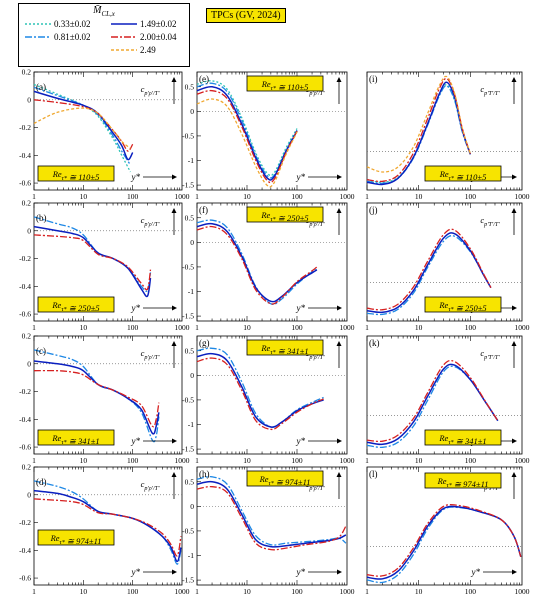  What do you see at coordinates (148, 50) in the screenshot?
I see `legend-label: 2.49` at bounding box center [148, 50].